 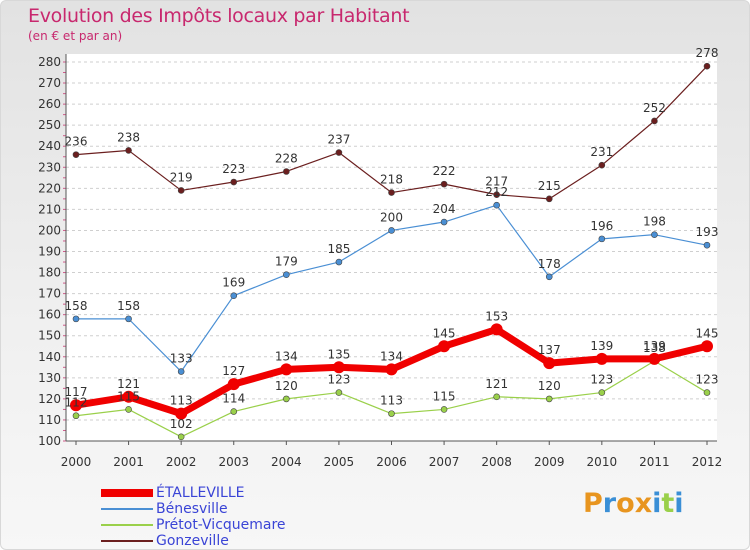 I want to click on chart-subtitle: (en € et par an), so click(x=75, y=36).